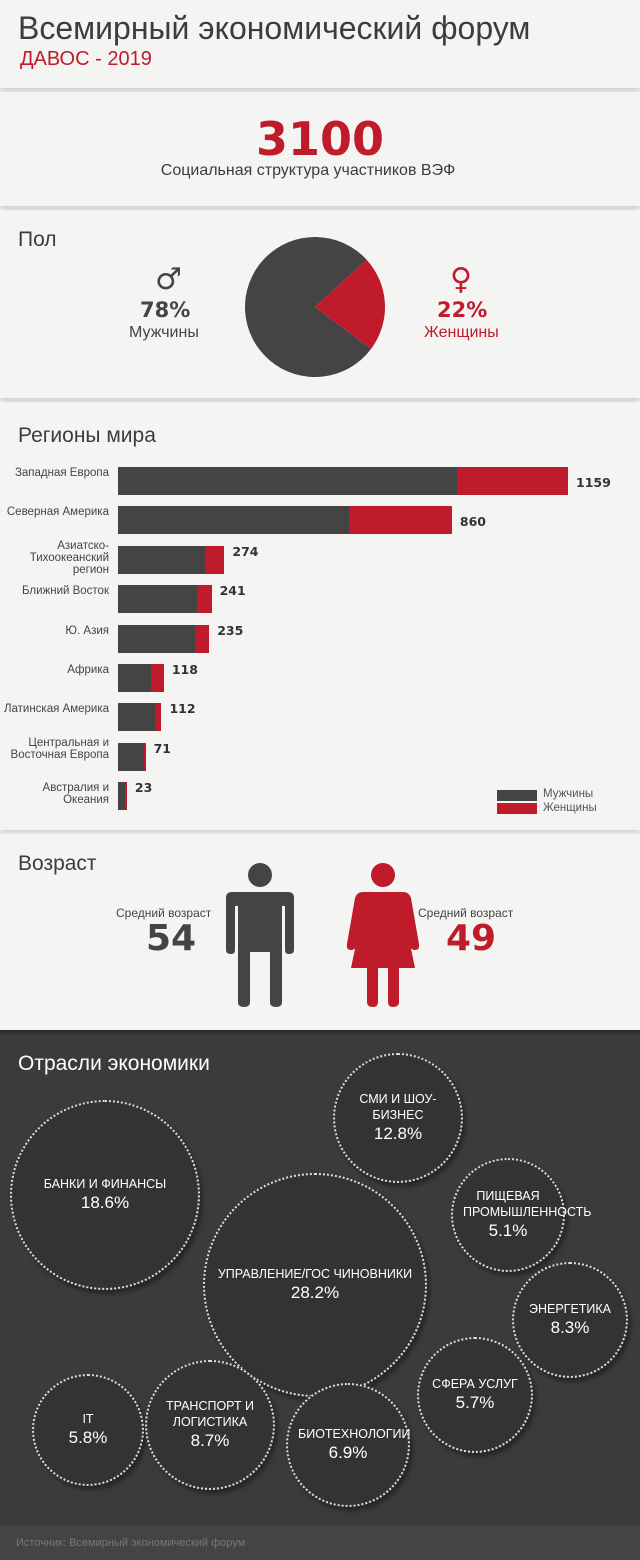 This screenshot has height=1560, width=640. What do you see at coordinates (165, 310) in the screenshot?
I see `men-percent: 78%` at bounding box center [165, 310].